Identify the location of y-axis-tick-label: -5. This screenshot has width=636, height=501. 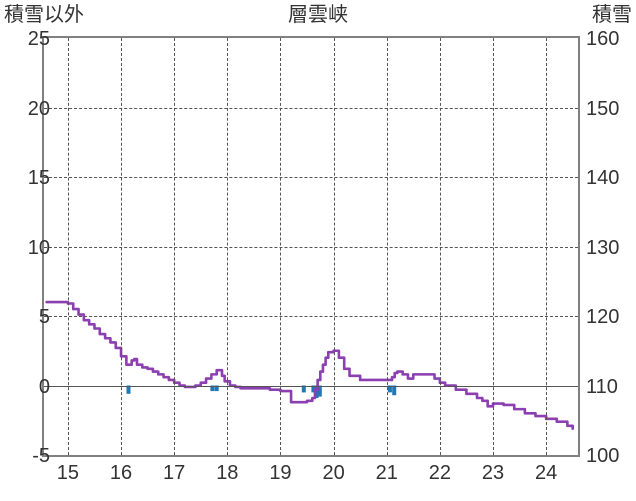
(41, 456).